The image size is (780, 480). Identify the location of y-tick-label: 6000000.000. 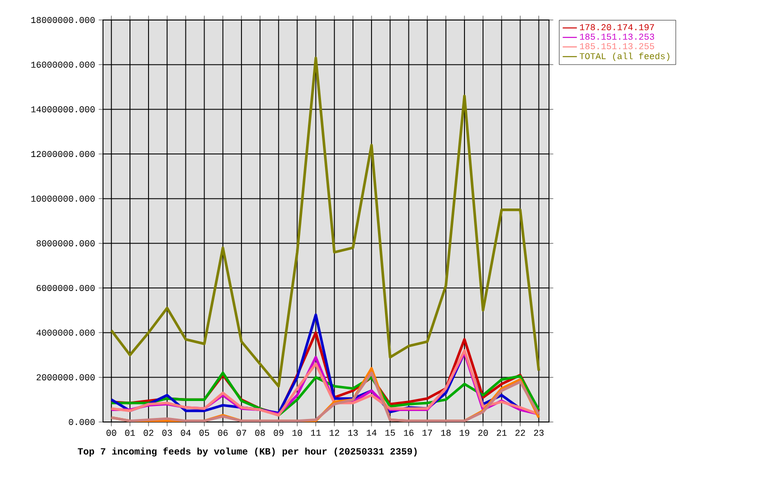
(65, 288).